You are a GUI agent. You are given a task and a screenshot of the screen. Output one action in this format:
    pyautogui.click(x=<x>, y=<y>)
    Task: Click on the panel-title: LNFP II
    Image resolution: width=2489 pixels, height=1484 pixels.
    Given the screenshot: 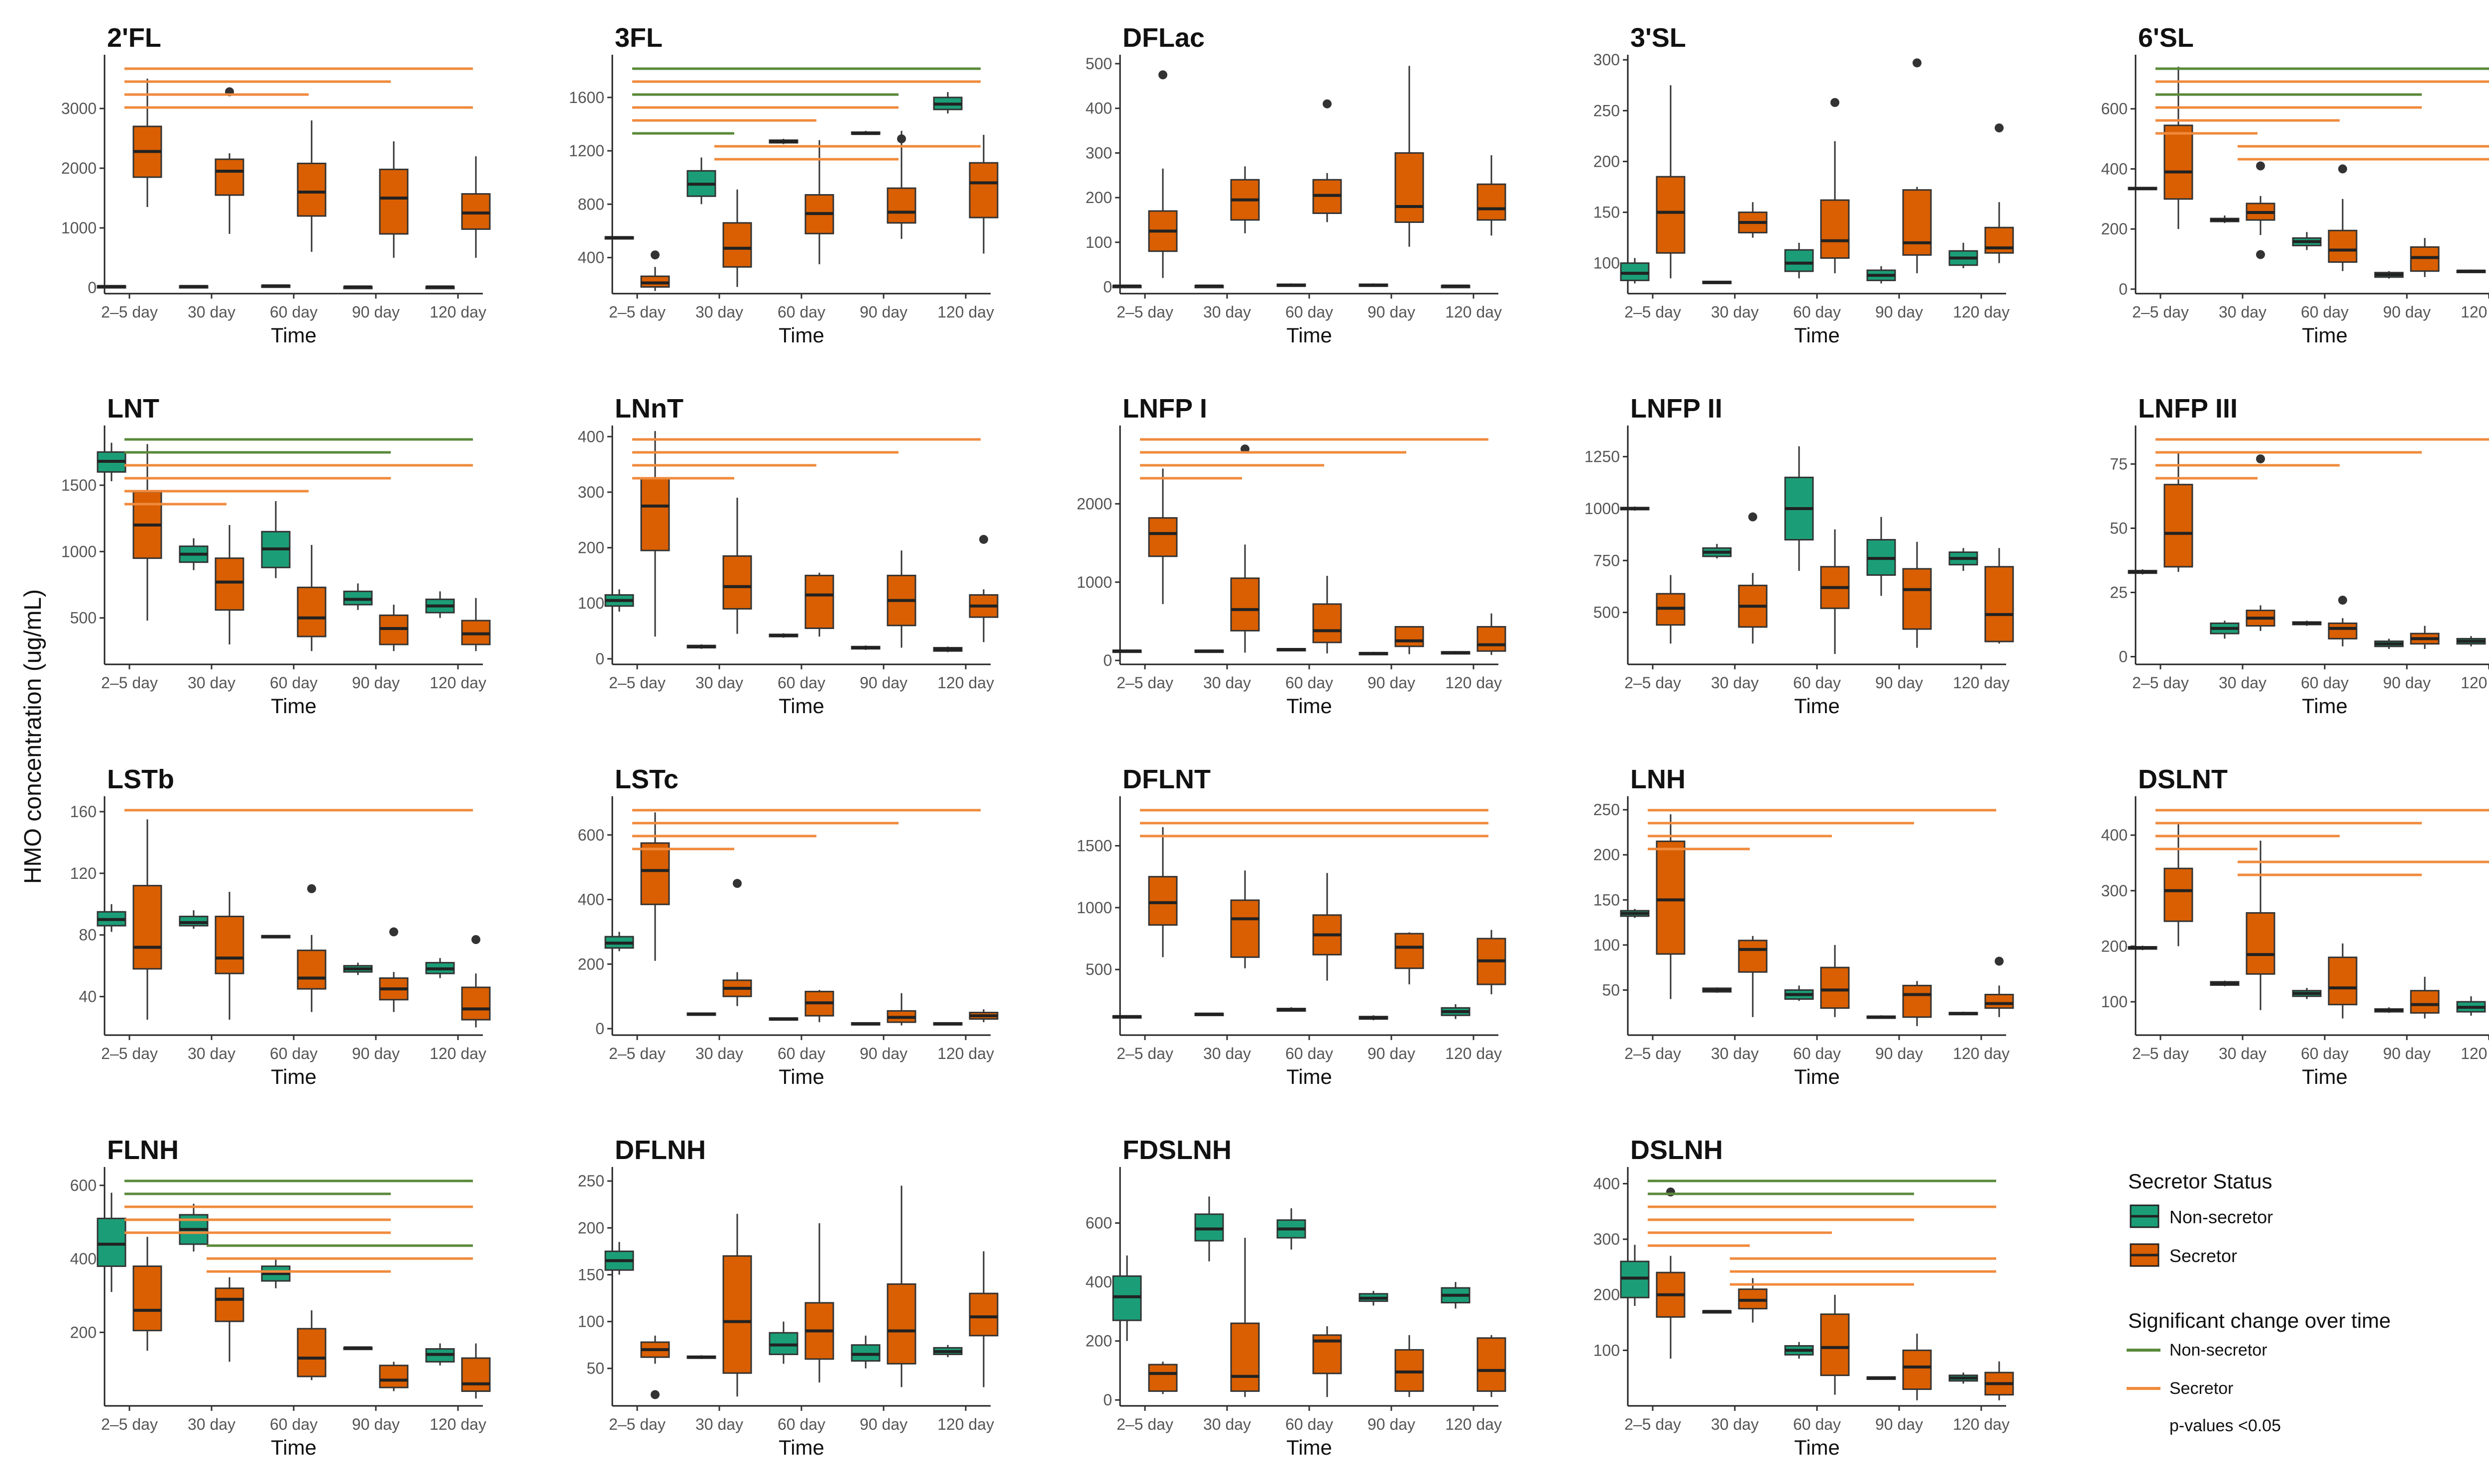 What is the action you would take?
    pyautogui.click(x=1676, y=409)
    